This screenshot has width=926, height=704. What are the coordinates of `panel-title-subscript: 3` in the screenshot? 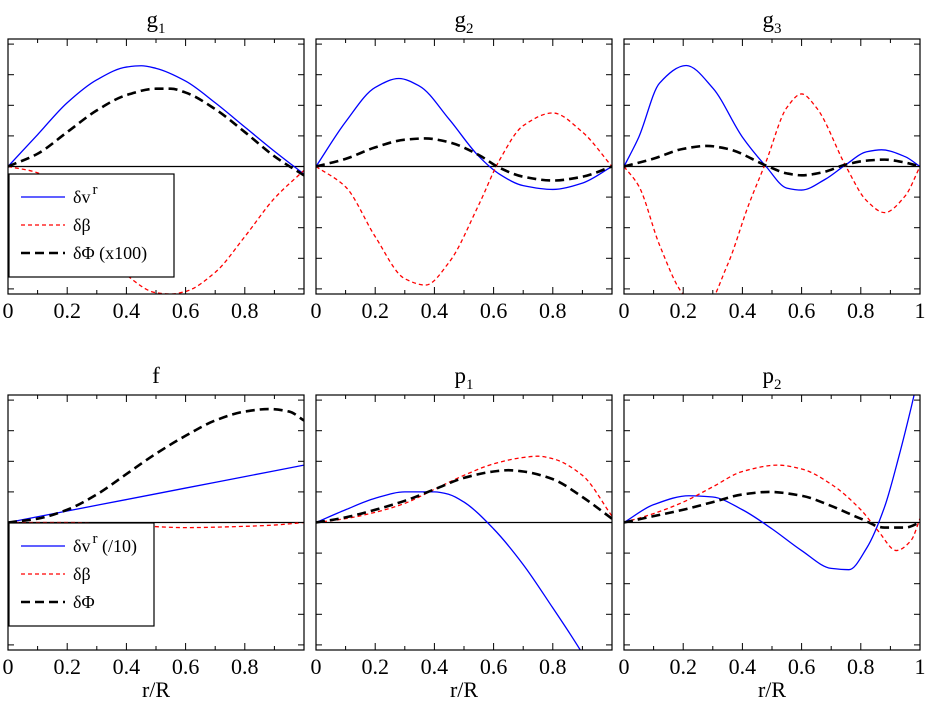 It's located at (778, 29).